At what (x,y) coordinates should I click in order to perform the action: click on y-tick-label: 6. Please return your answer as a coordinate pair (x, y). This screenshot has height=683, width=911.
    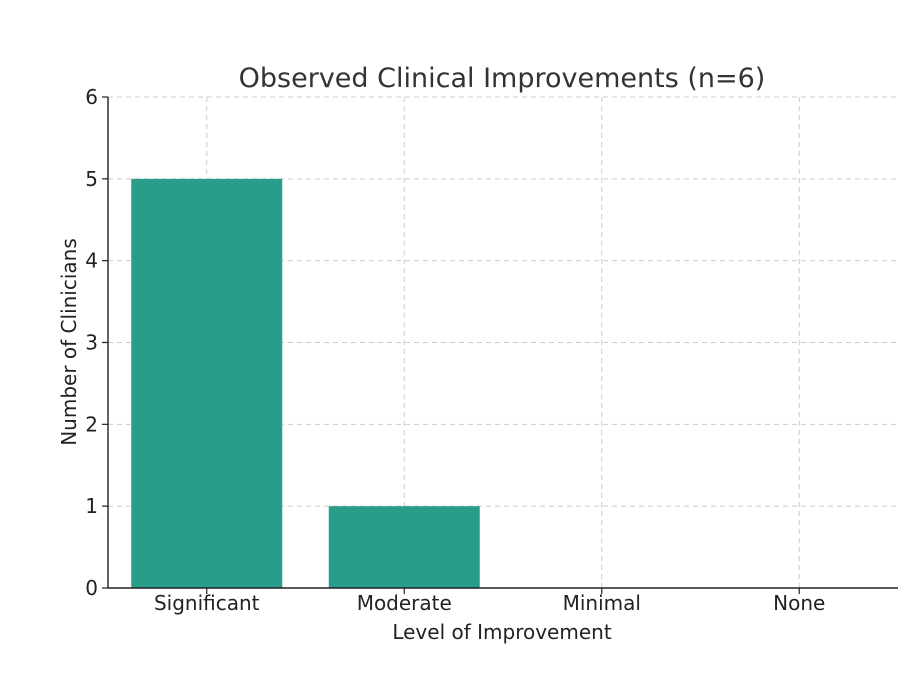
    Looking at the image, I should click on (91, 97).